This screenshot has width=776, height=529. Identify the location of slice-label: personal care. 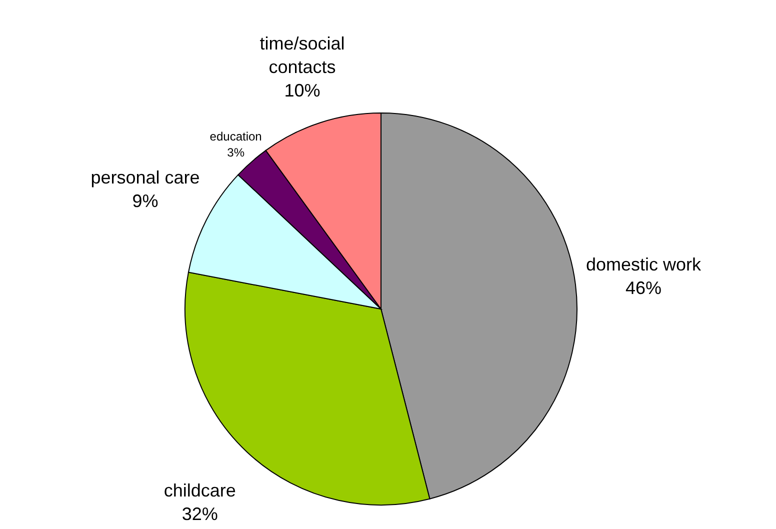
(145, 177).